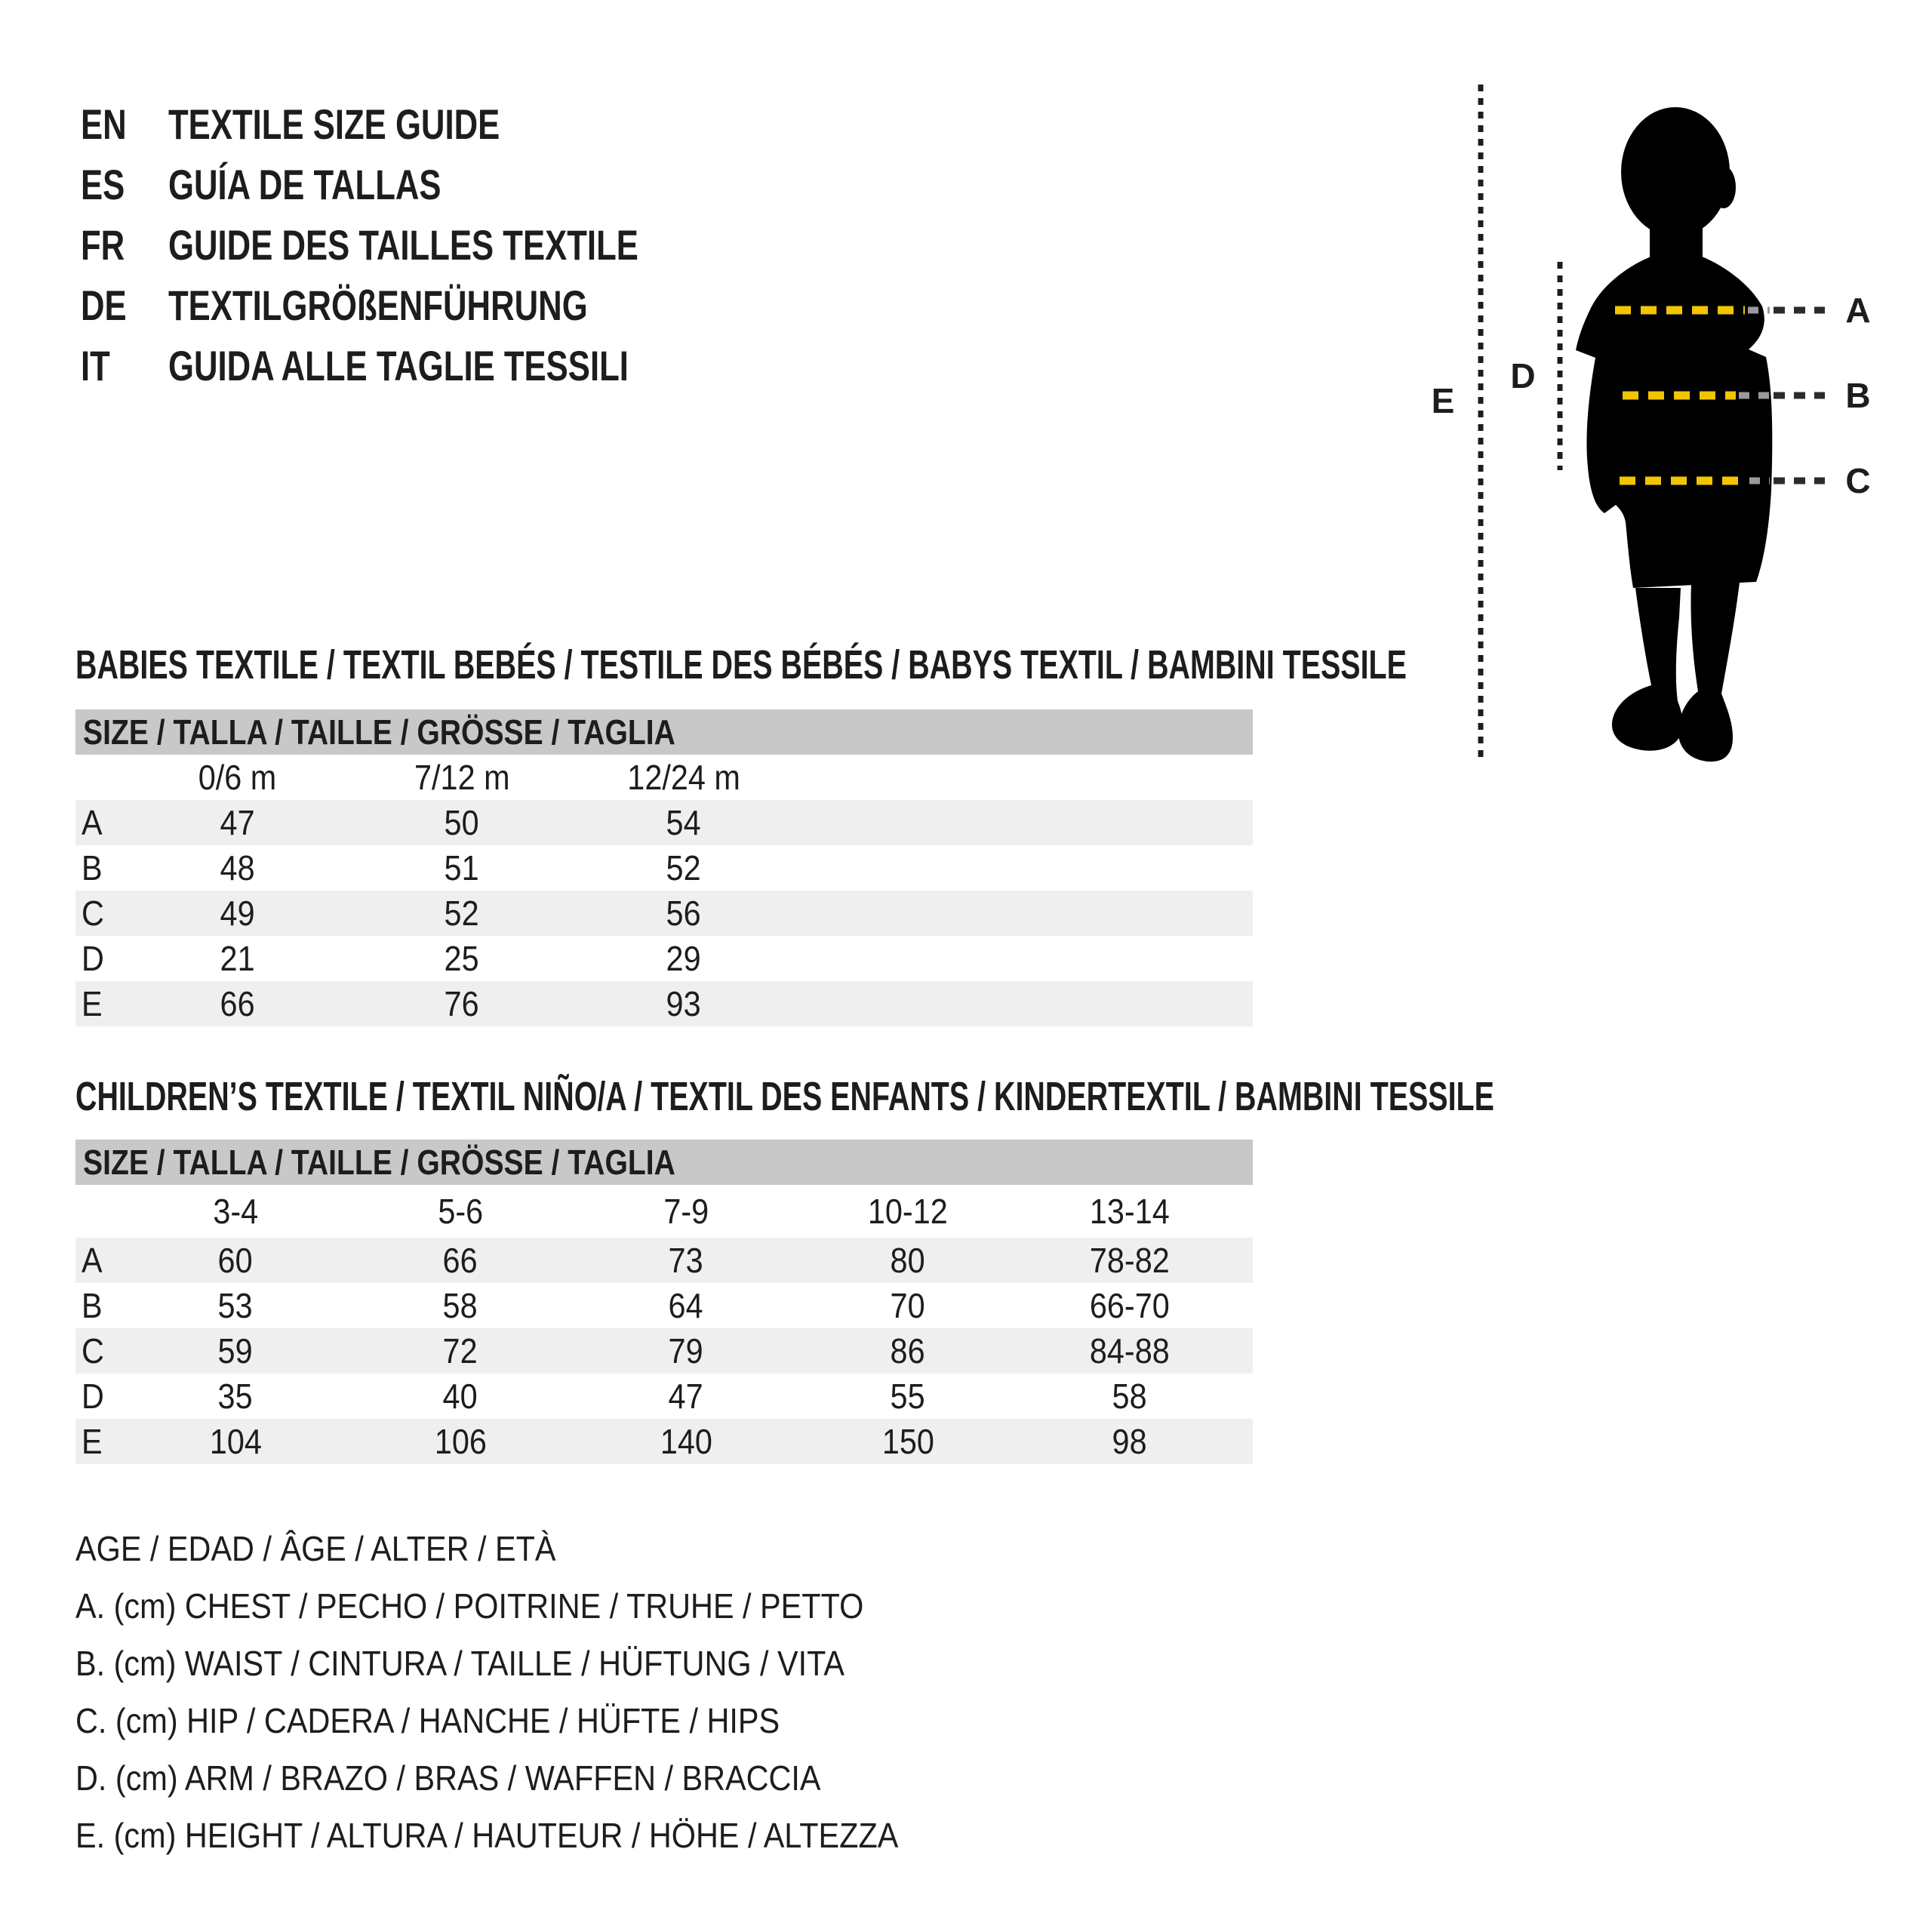  What do you see at coordinates (342, 1548) in the screenshot?
I see `legend-line: AGE / EDAD / ÂGE / ALTER / ETÀ` at bounding box center [342, 1548].